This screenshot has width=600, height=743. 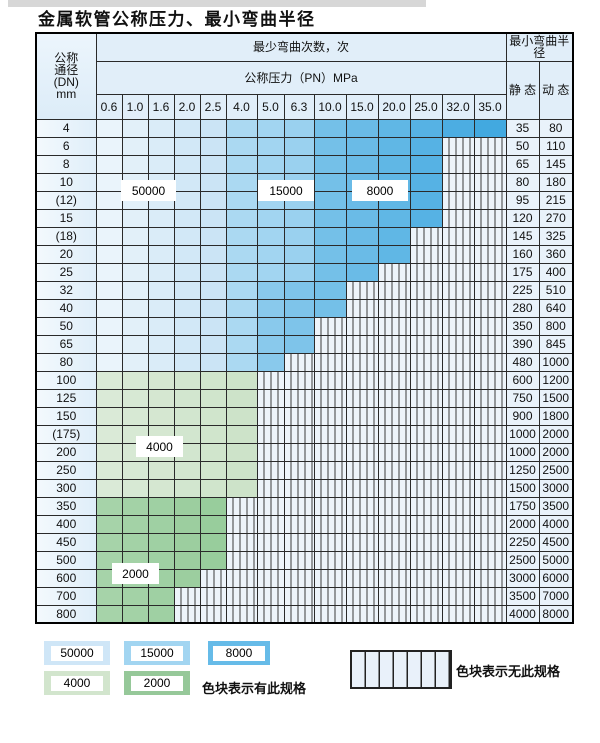 What do you see at coordinates (66, 344) in the screenshot?
I see `dn-cell: 65` at bounding box center [66, 344].